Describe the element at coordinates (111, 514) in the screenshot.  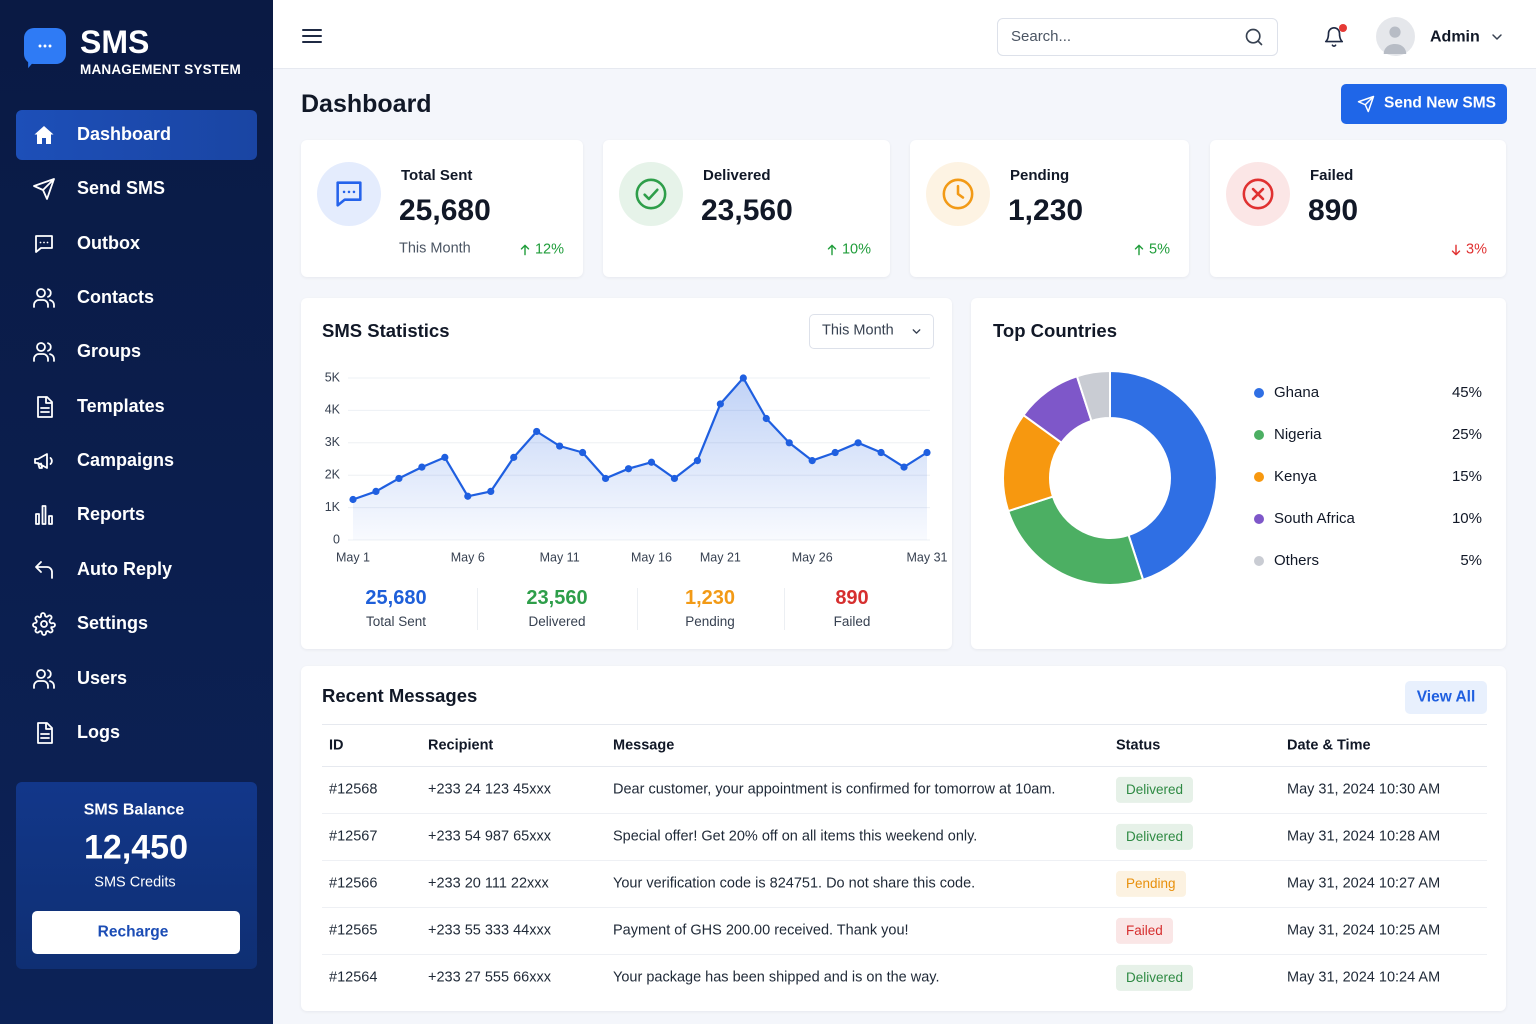
I see `nav-label: Reports` at that location.